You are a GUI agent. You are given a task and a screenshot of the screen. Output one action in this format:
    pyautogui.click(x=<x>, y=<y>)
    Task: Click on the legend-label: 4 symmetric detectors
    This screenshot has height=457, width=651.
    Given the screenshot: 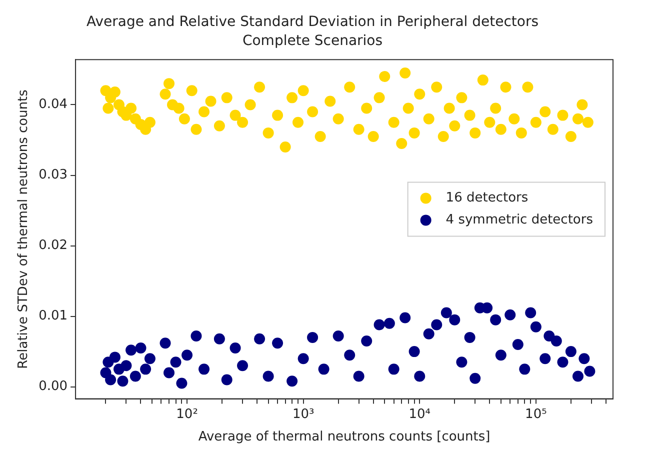 What is the action you would take?
    pyautogui.click(x=520, y=220)
    